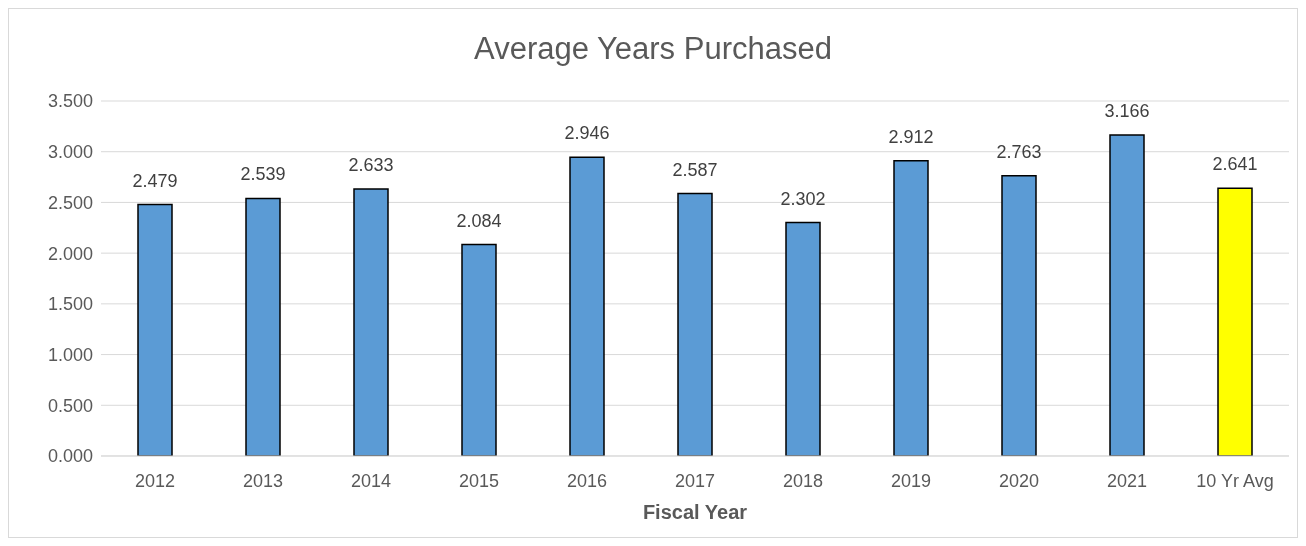 This screenshot has height=546, width=1306. Describe the element at coordinates (911, 480) in the screenshot. I see `x-tick-label: 2019` at that location.